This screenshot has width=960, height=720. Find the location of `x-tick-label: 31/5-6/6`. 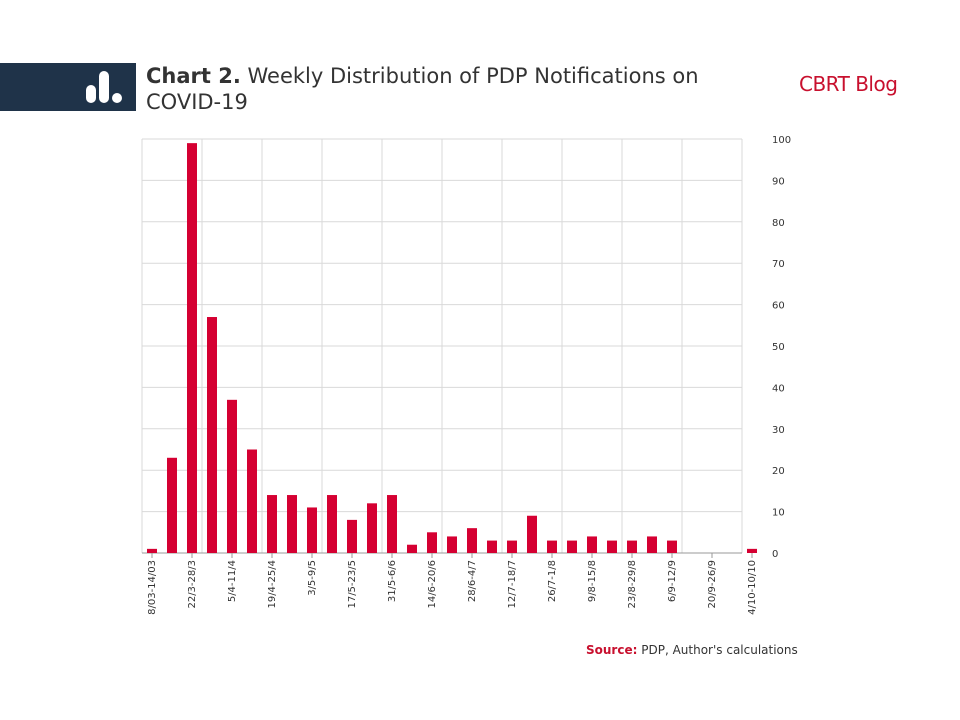

x-tick-label: 31/5-6/6 is located at coordinates (392, 581).